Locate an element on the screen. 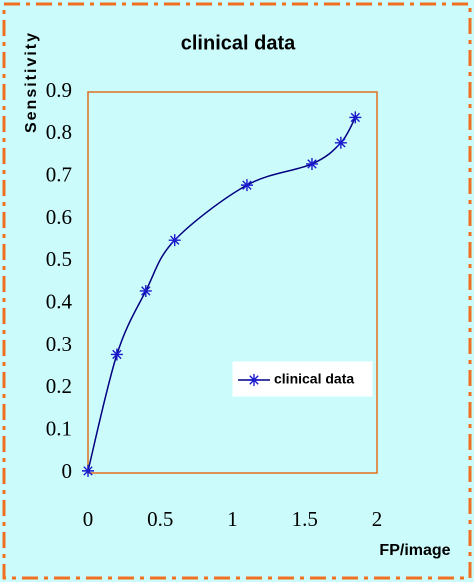  y-tick-label: 0.5 is located at coordinates (59, 259).